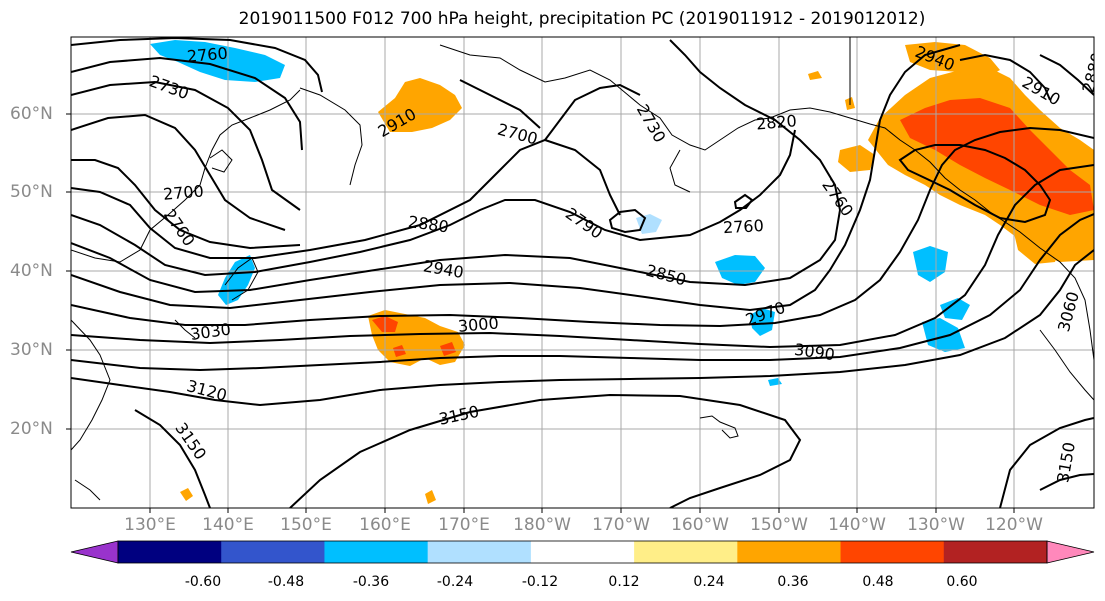 The width and height of the screenshot is (1105, 601). What do you see at coordinates (700, 525) in the screenshot?
I see `lon-label: 160°W` at bounding box center [700, 525].